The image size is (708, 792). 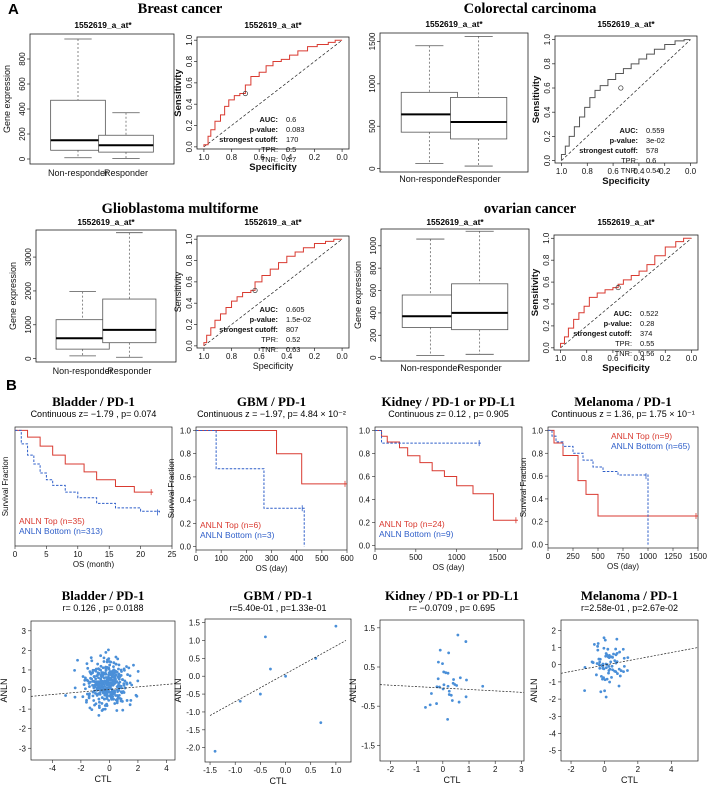 I want to click on roc-stat-label: TNR:, so click(x=623, y=353).